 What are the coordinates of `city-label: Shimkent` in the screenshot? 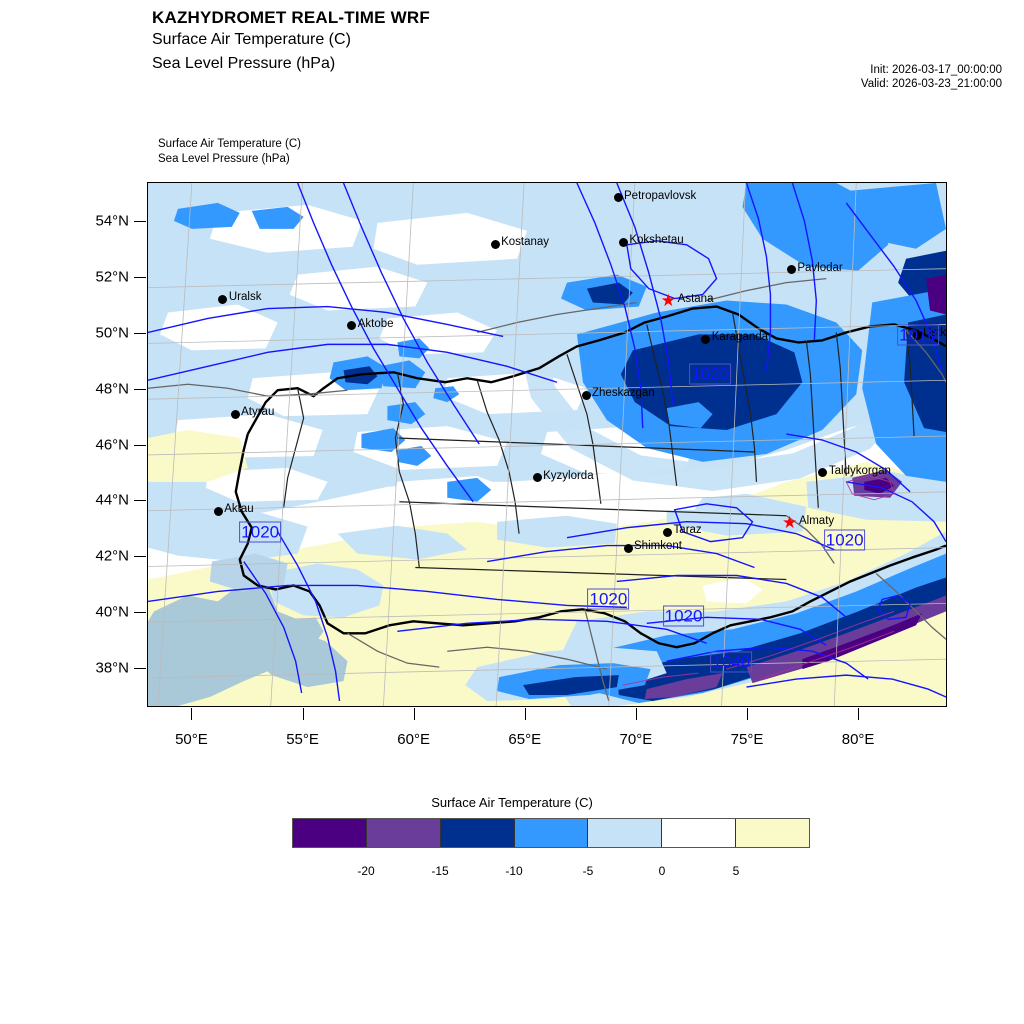 It's located at (658, 546).